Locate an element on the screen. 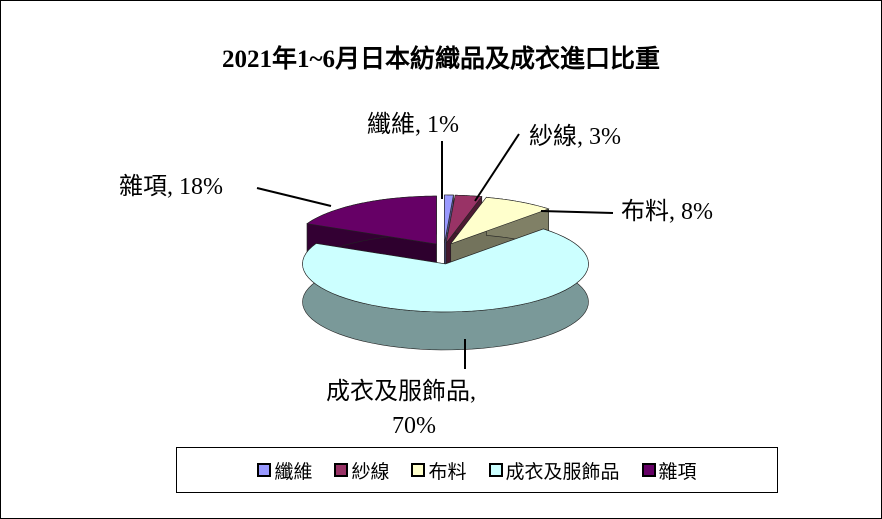 The height and width of the screenshot is (519, 882). slice-top-纖維 is located at coordinates (449, 219).